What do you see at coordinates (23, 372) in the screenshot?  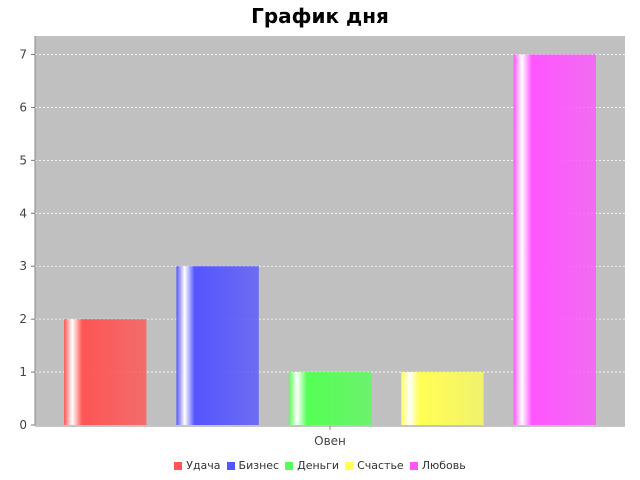 I see `y-tick-label: 1` at bounding box center [23, 372].